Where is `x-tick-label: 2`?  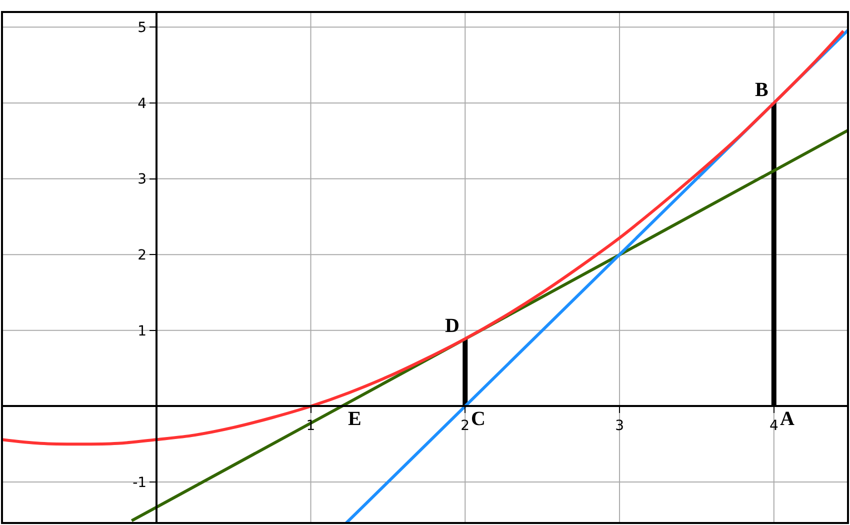
x-tick-label: 2 is located at coordinates (465, 426).